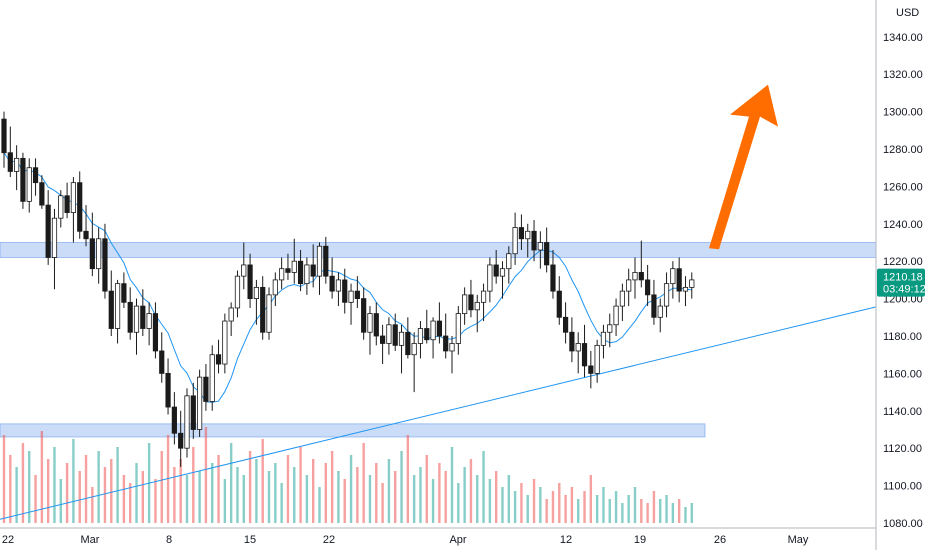 The width and height of the screenshot is (932, 550). What do you see at coordinates (438, 536) in the screenshot?
I see `time-axis: 22 Mar 8 15 22 Apr 12 19 26 May` at bounding box center [438, 536].